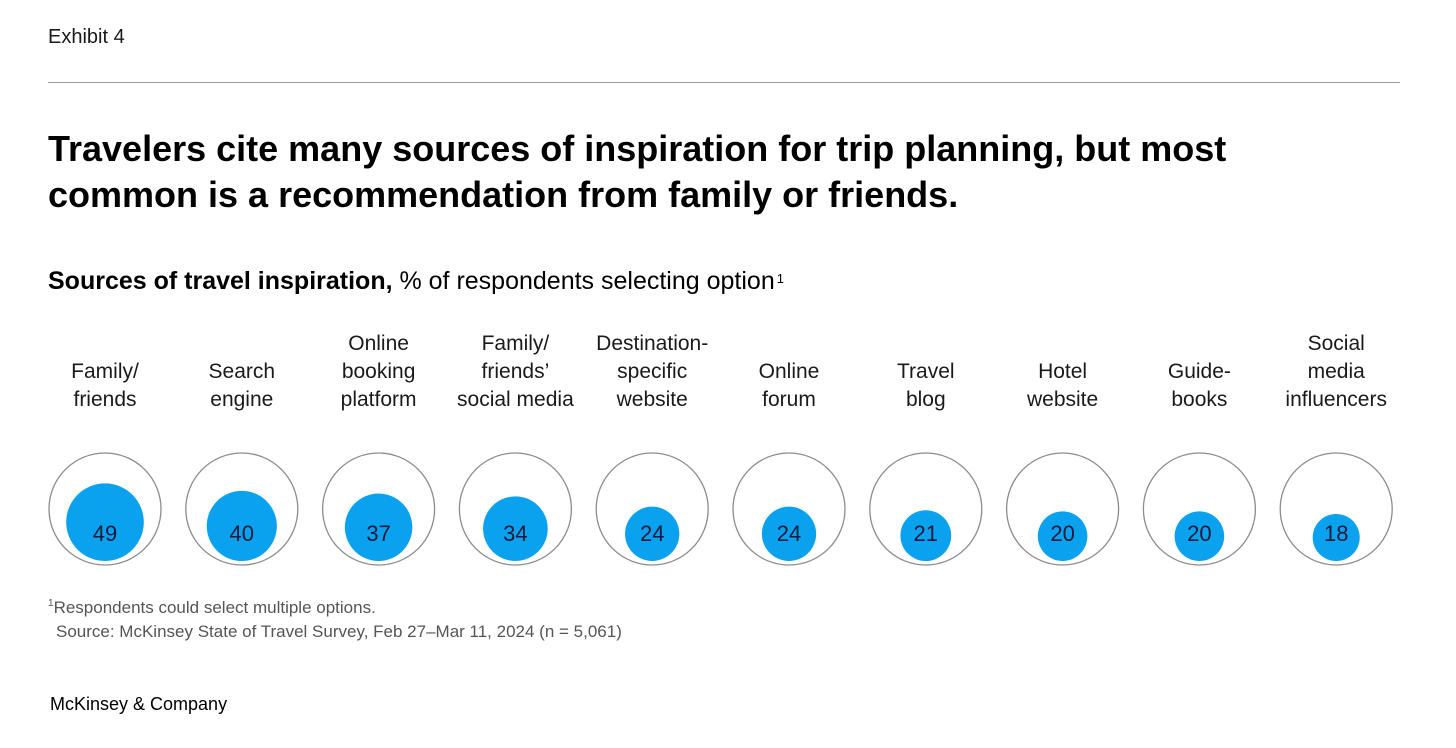 The height and width of the screenshot is (748, 1456). Describe the element at coordinates (242, 533) in the screenshot. I see `value-label: 40` at that location.